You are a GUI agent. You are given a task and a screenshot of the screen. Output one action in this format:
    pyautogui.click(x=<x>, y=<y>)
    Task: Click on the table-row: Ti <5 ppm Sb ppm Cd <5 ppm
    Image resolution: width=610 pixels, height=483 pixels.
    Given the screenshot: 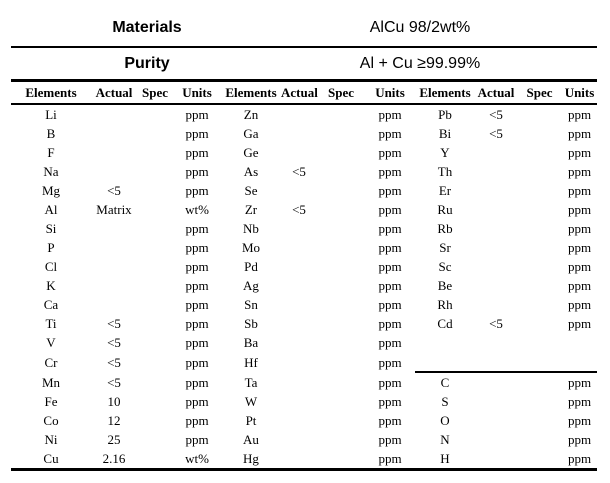 What is the action you would take?
    pyautogui.click(x=304, y=323)
    